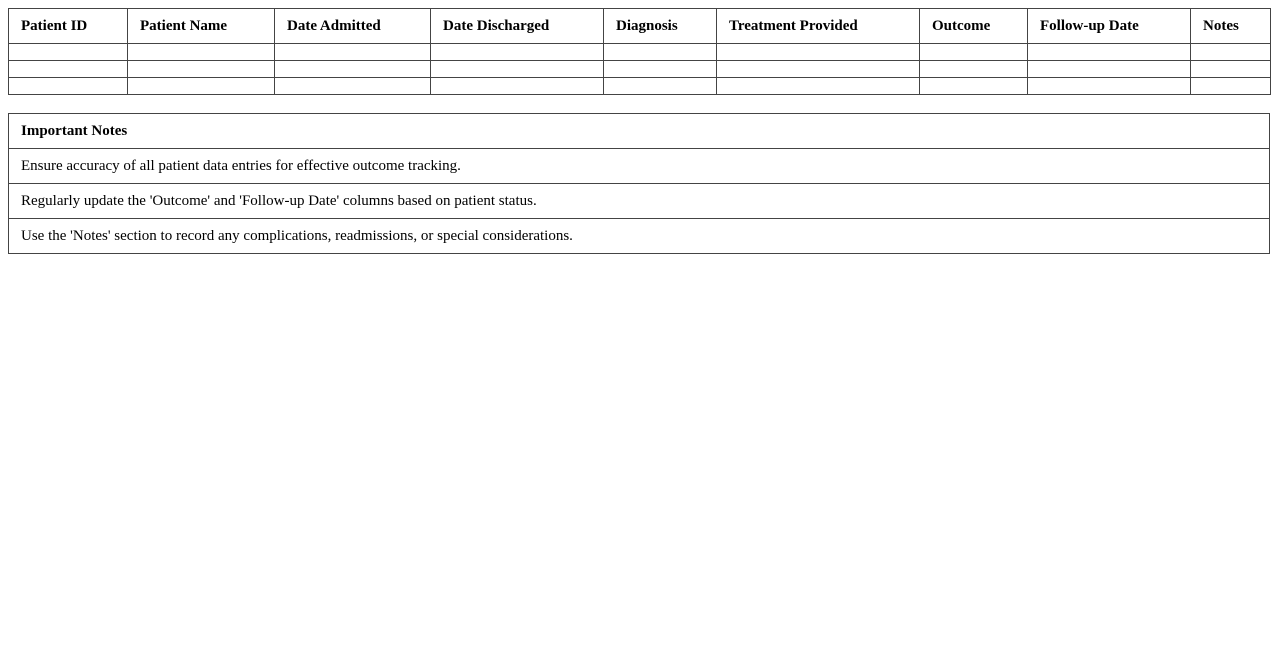 This screenshot has height=650, width=1278. I want to click on notes-title: Important Notes, so click(639, 131).